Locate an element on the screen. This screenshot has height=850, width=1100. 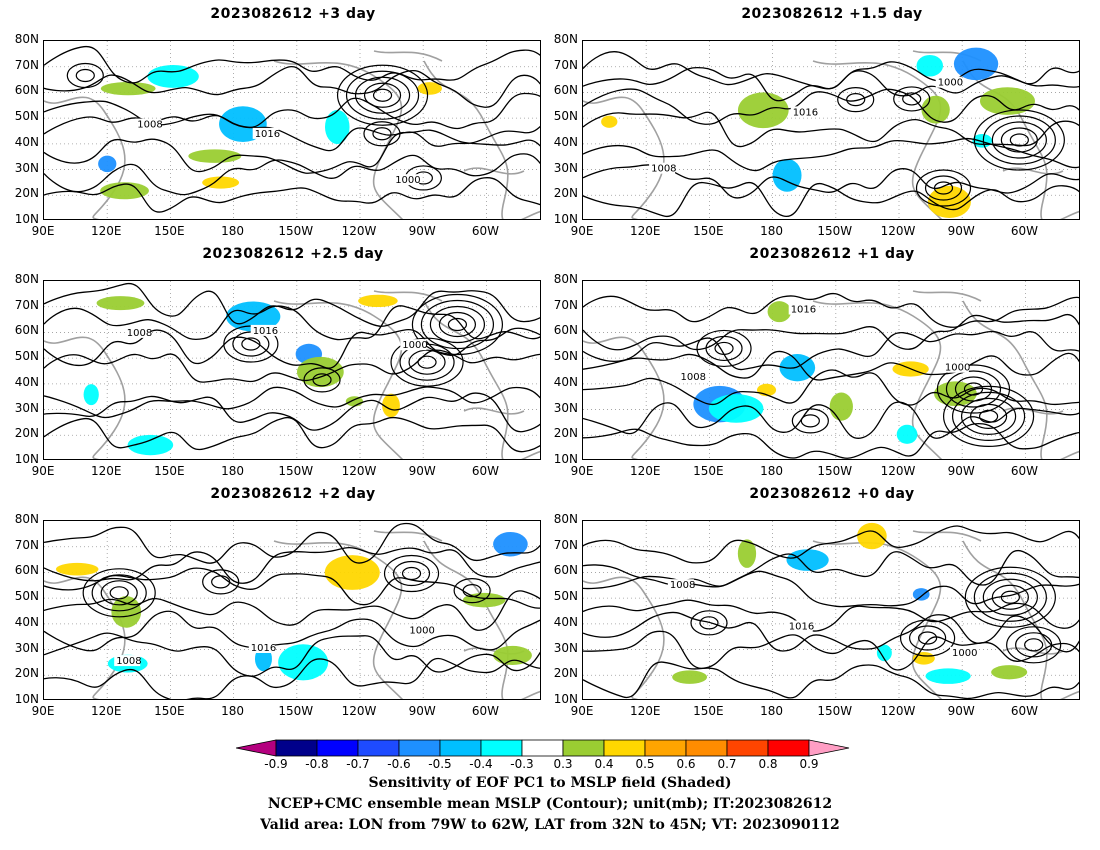
map-panel-3: 1008 1016 1000 is located at coordinates (292, 370).